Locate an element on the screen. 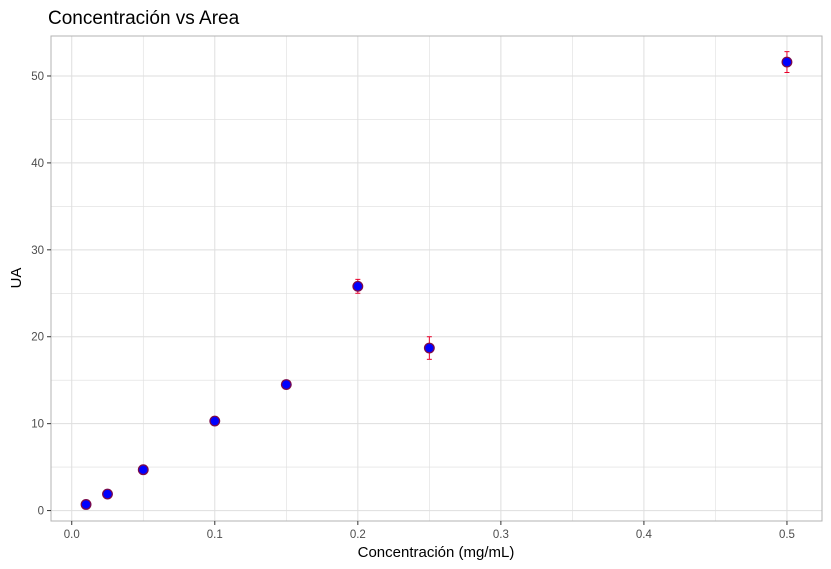 The height and width of the screenshot is (569, 831). y-tick-label: 0 is located at coordinates (41, 512).